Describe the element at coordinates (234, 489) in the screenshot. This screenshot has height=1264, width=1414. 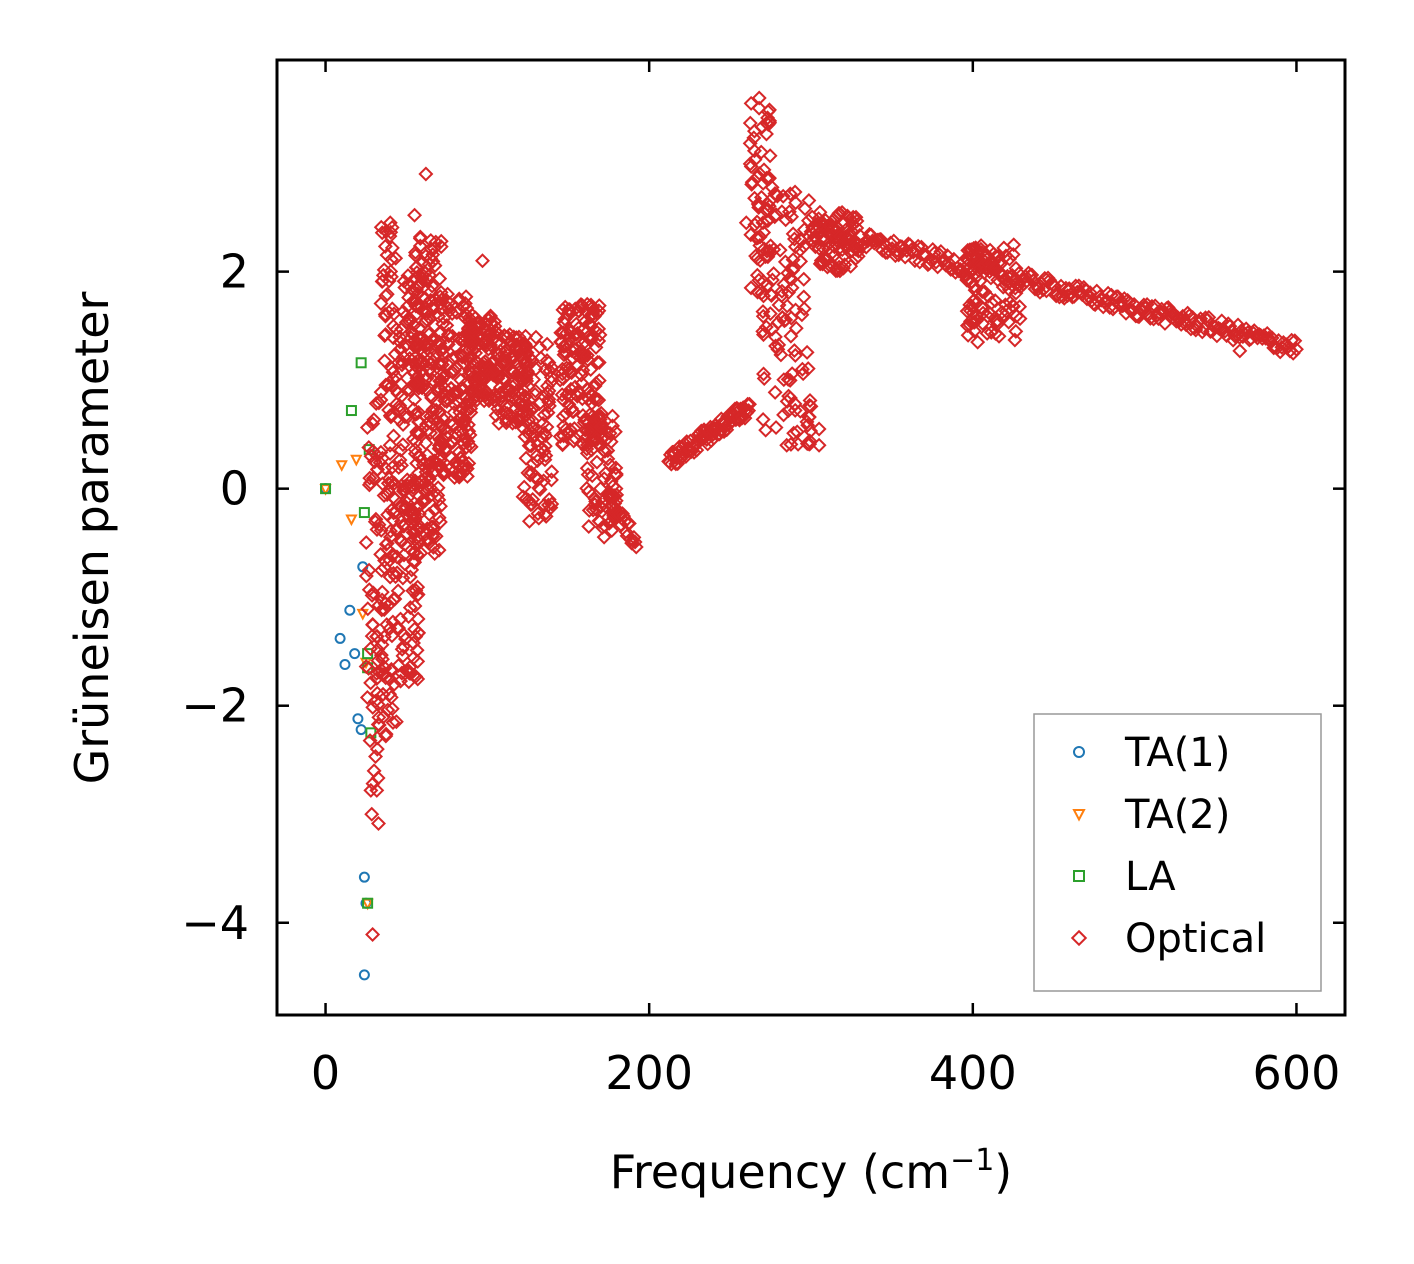
I see `y-tick-label: 0` at that location.